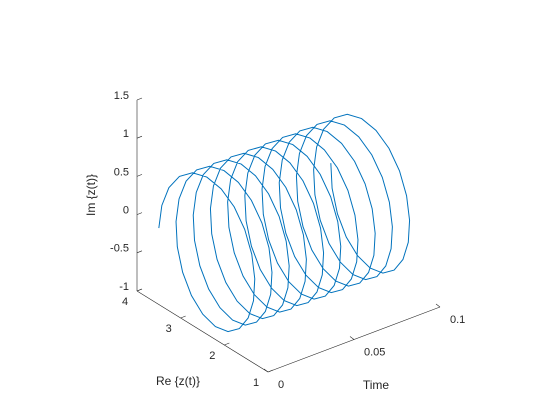  What do you see at coordinates (281, 385) in the screenshot?
I see `x-tick-label: 0` at bounding box center [281, 385].